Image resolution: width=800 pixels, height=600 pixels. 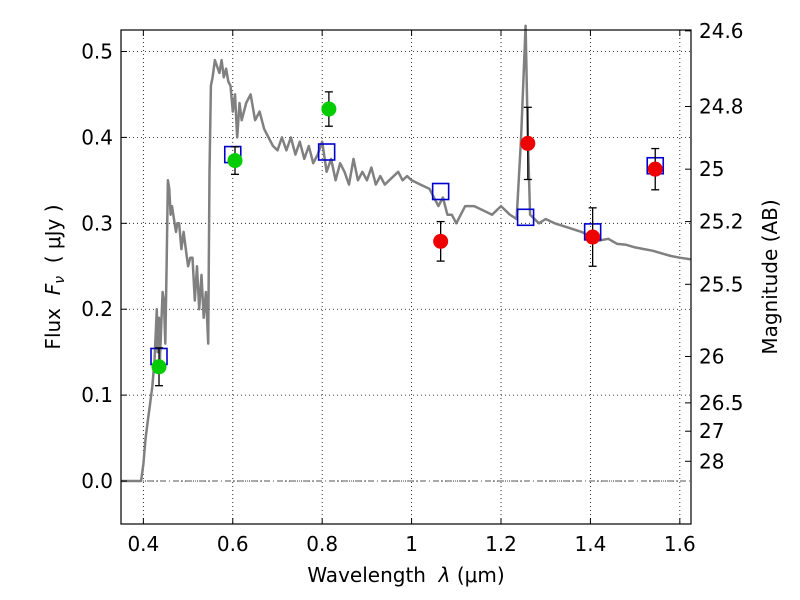 I want to click on y-axis-title-subscript: ν, so click(x=60, y=280).